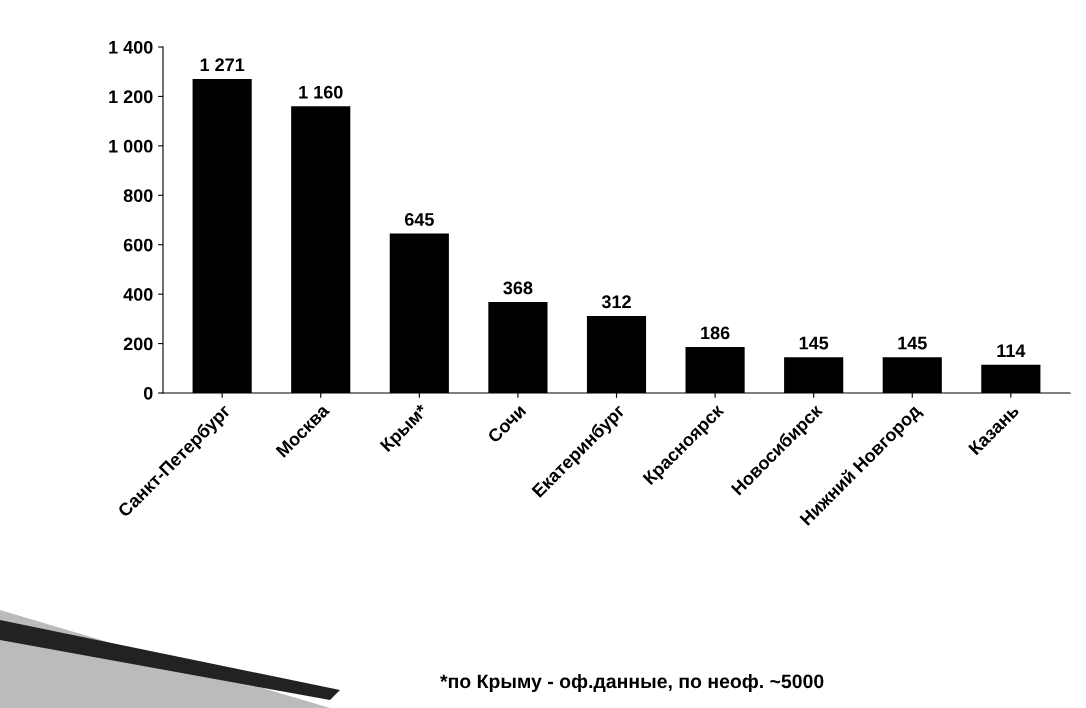 Image resolution: width=1086 pixels, height=708 pixels. Describe the element at coordinates (715, 333) in the screenshot. I see `data-label: 186` at that location.